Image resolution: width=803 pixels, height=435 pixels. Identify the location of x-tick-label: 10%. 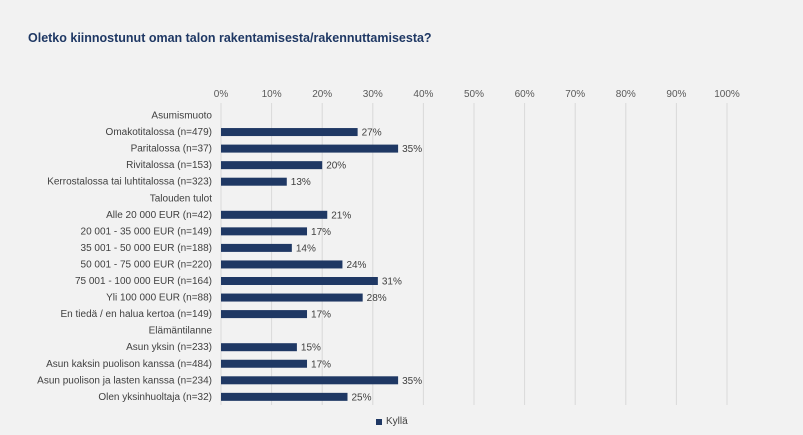
(272, 94).